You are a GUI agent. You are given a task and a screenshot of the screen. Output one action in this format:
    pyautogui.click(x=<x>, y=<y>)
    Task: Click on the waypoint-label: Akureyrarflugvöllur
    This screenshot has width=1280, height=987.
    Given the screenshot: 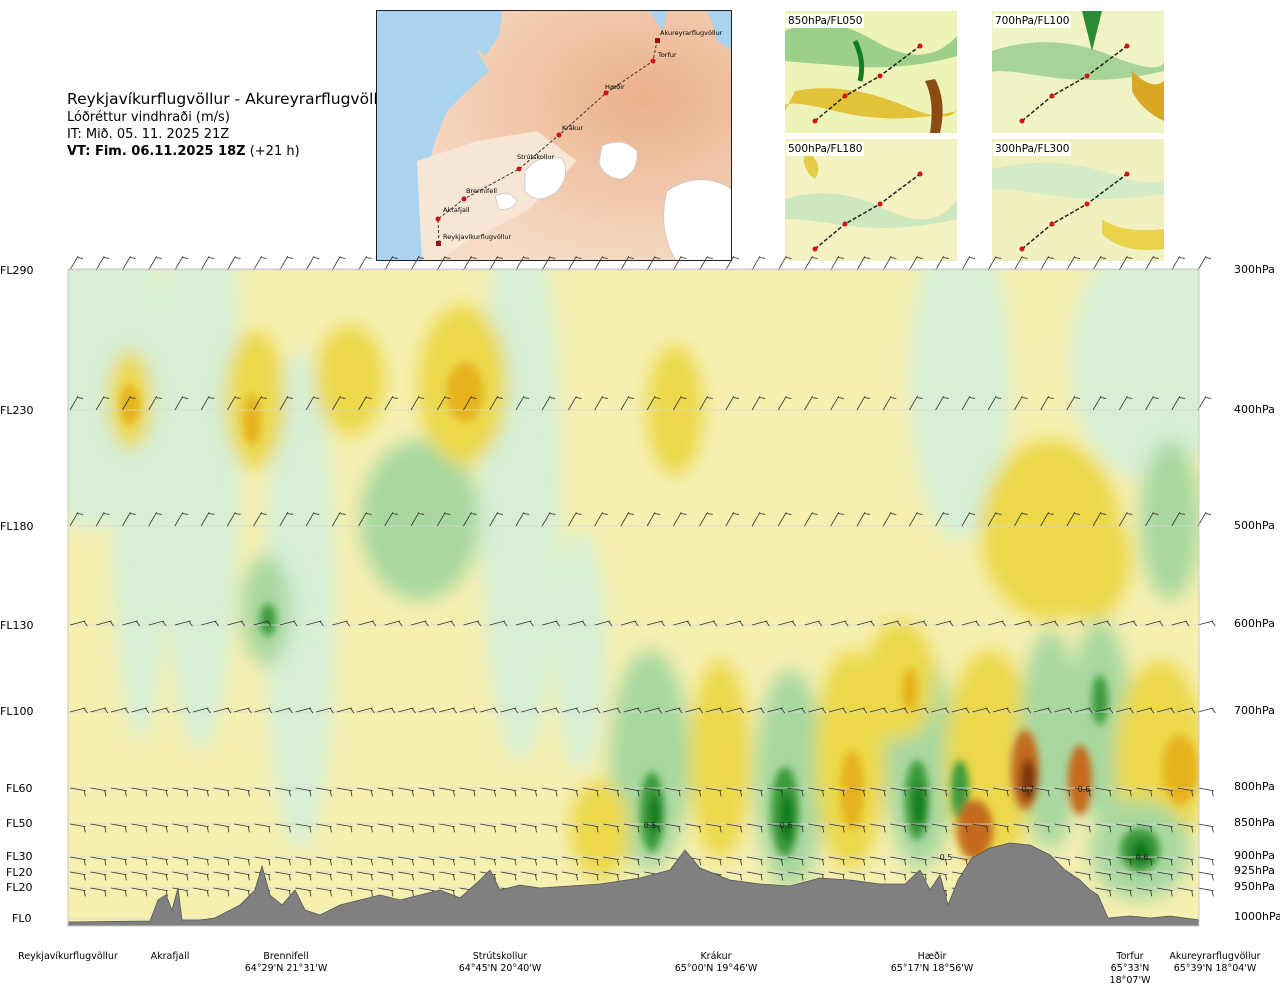 What is the action you would take?
    pyautogui.click(x=691, y=33)
    